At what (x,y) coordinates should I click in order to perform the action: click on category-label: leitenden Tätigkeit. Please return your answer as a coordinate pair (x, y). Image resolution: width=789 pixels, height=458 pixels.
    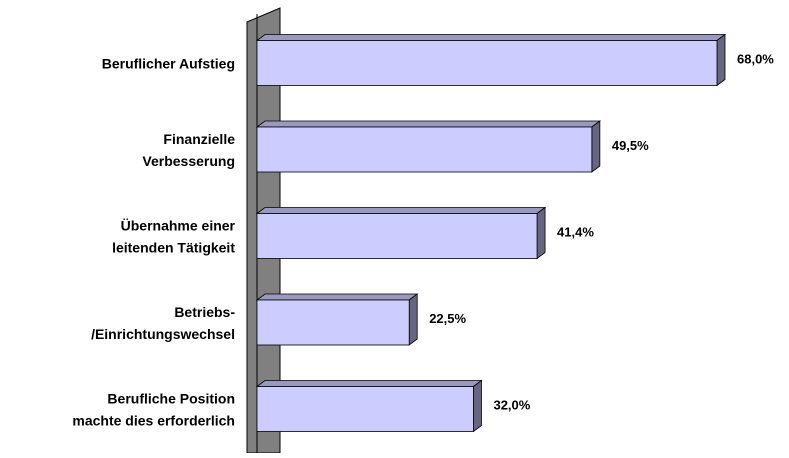
    Looking at the image, I should click on (173, 248).